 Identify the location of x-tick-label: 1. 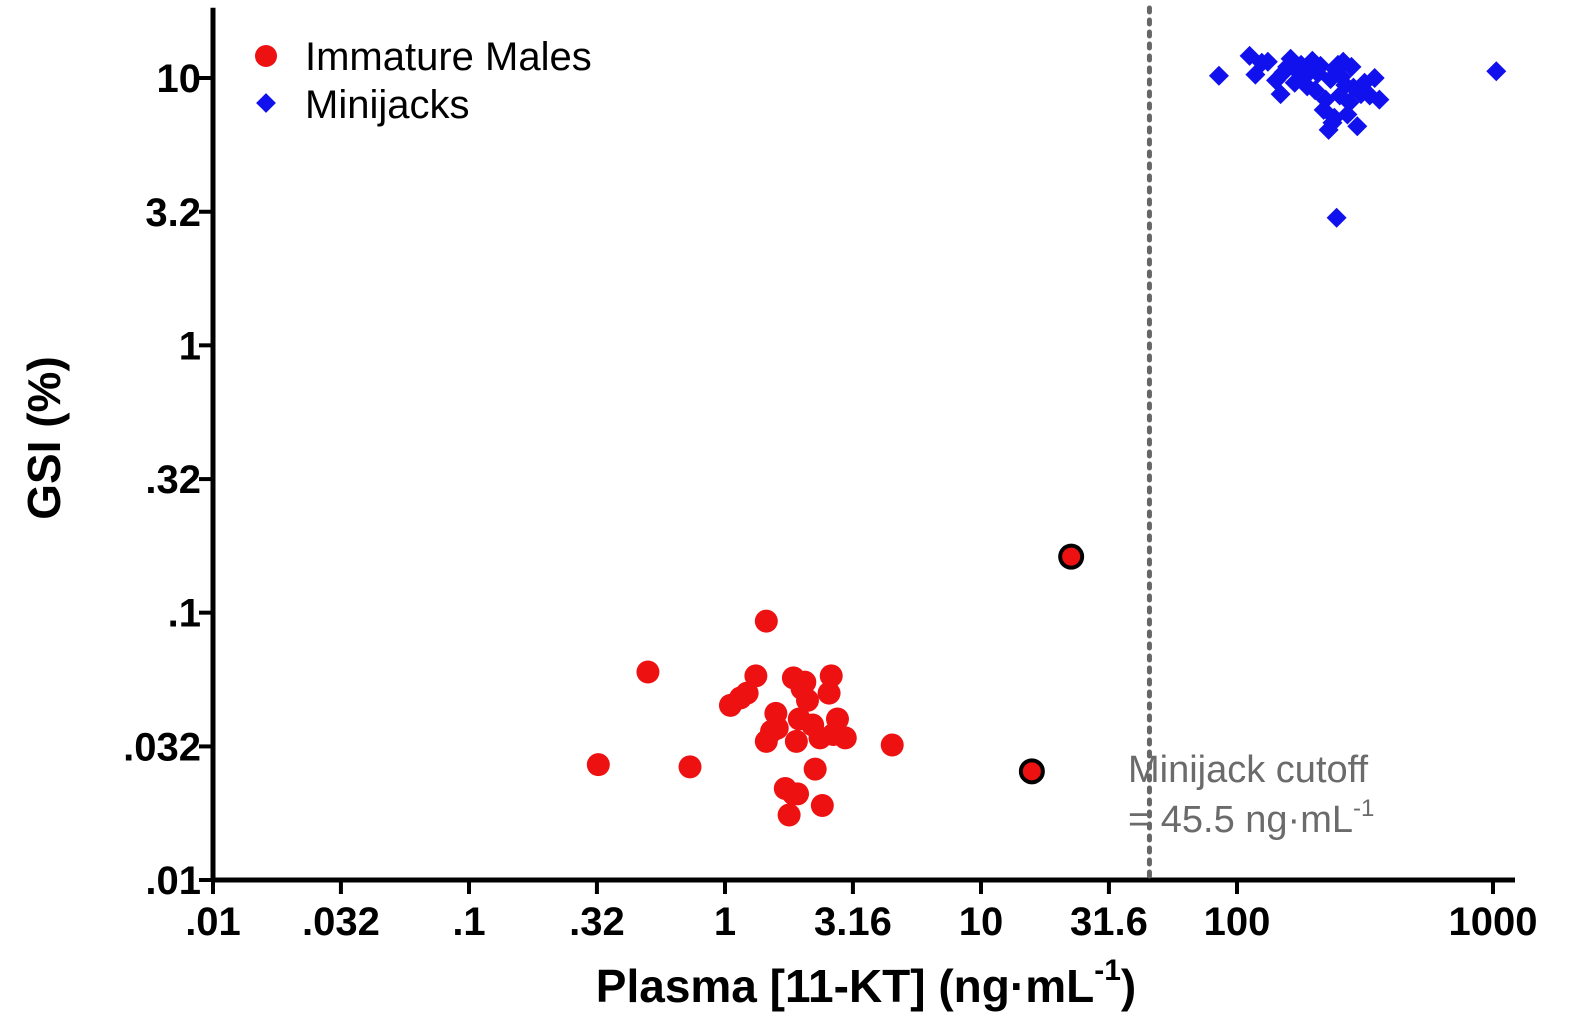
(725, 922).